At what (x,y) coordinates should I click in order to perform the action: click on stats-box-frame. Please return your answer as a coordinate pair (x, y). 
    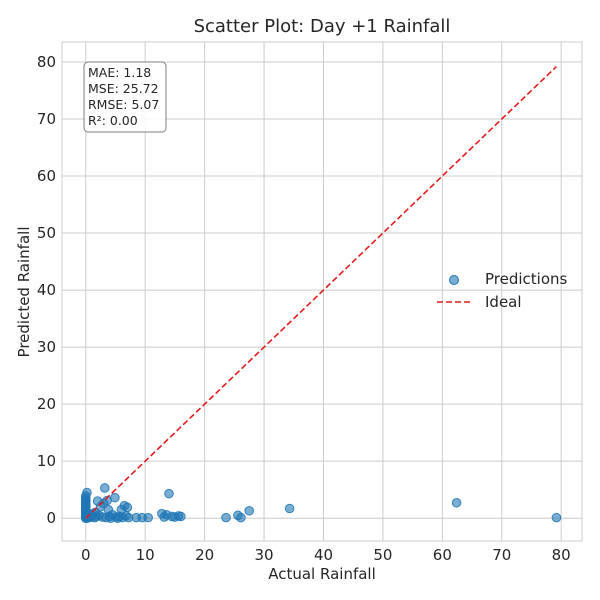
    Looking at the image, I should click on (125, 97).